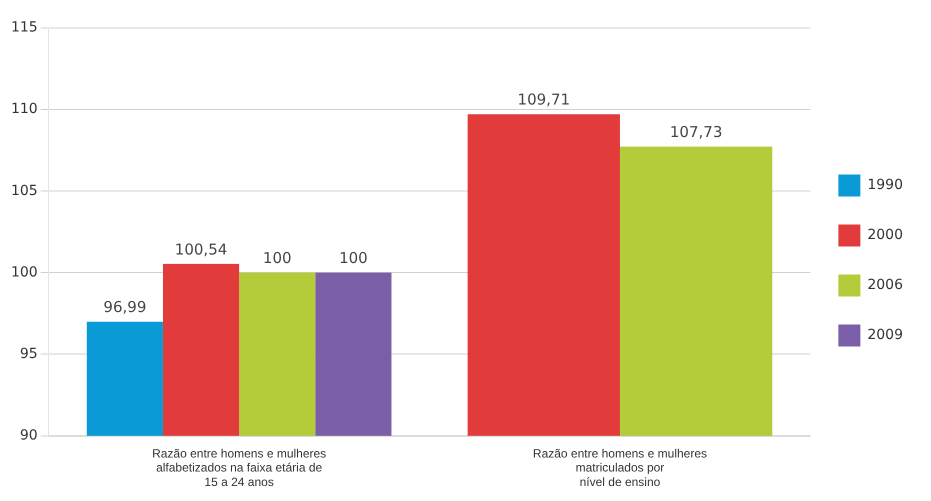 This screenshot has width=931, height=501. I want to click on legend-label: 2006, so click(885, 285).